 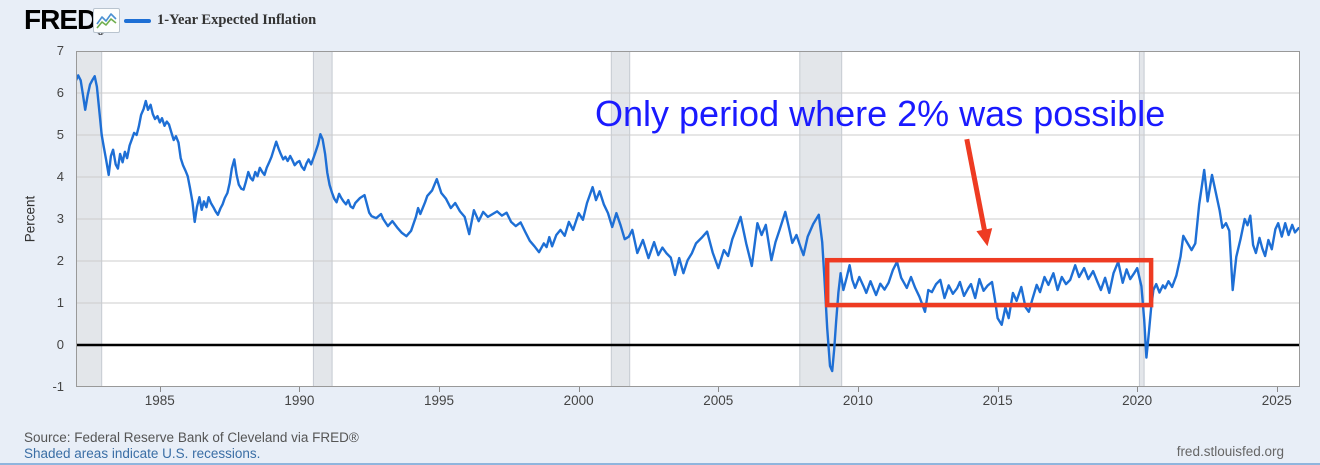 What do you see at coordinates (976, 186) in the screenshot?
I see `annotation-arrow-shaft` at bounding box center [976, 186].